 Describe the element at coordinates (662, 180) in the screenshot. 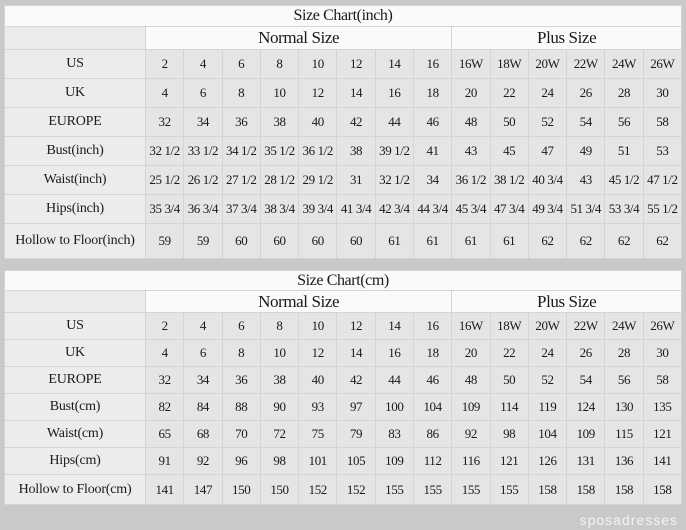

I see `table-cell: 47 1/2` at that location.